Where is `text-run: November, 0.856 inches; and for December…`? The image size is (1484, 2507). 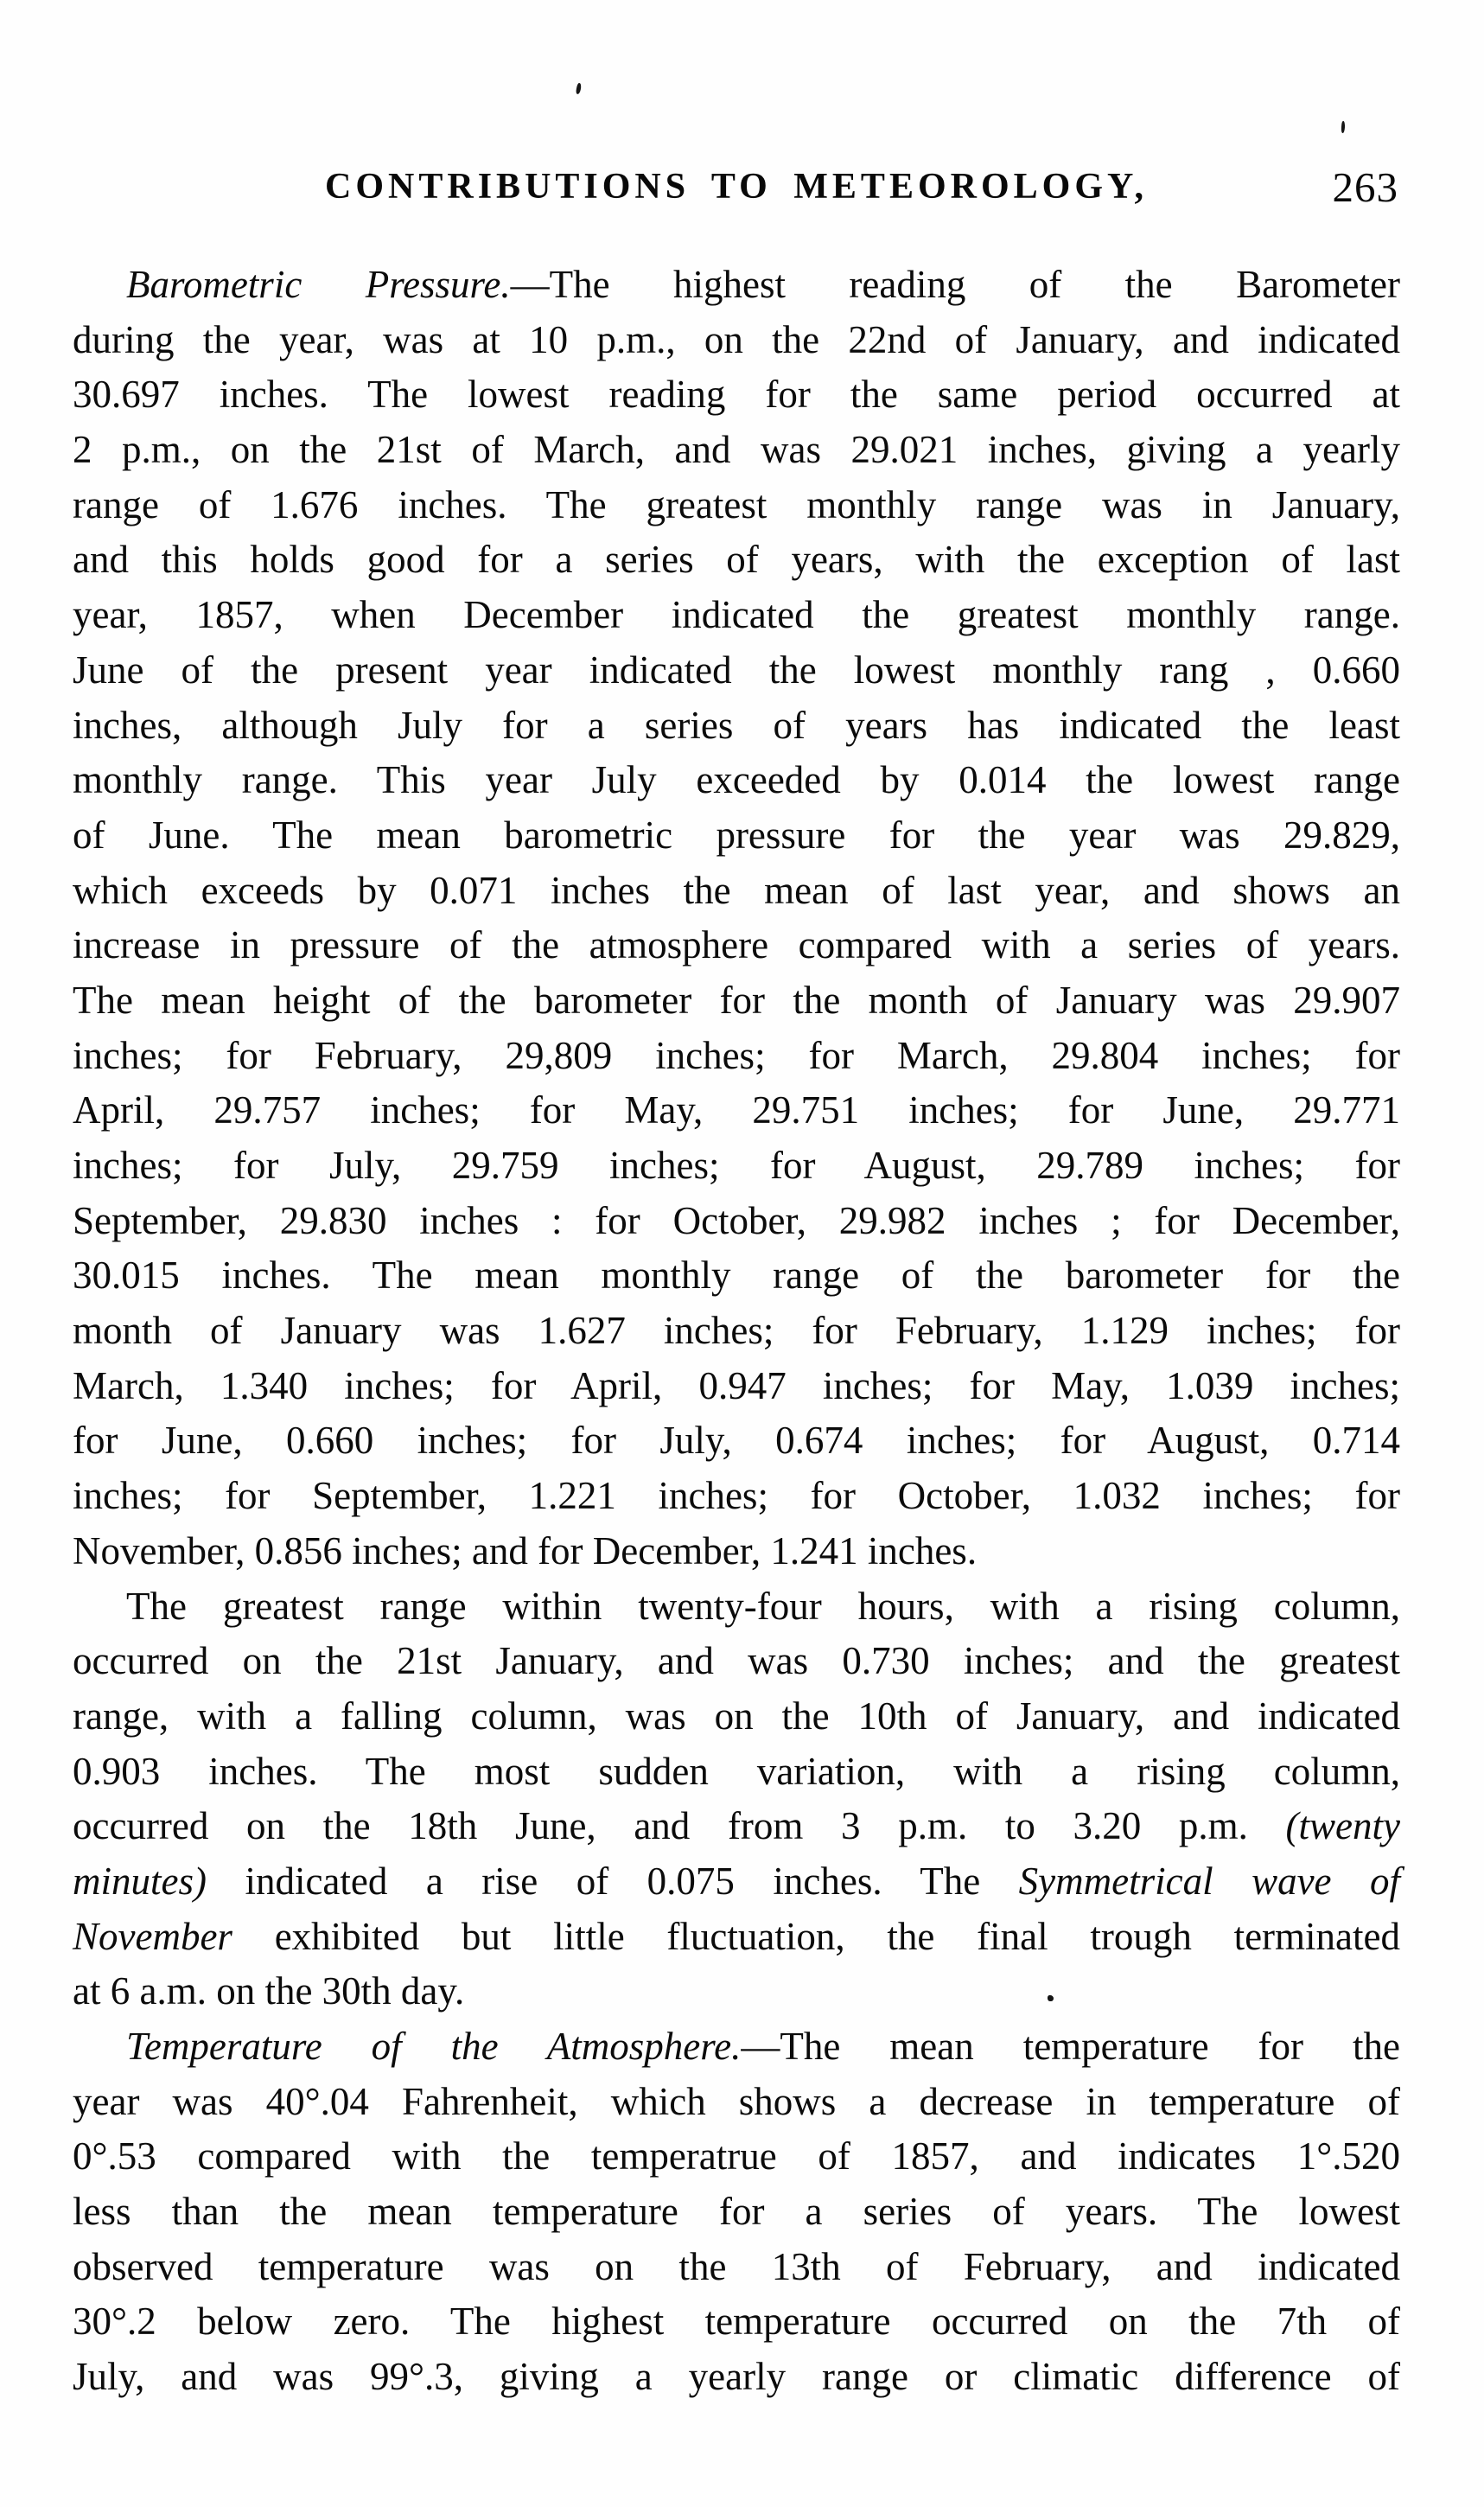
text-run: November, 0.856 inches; and for December… is located at coordinates (525, 1550).